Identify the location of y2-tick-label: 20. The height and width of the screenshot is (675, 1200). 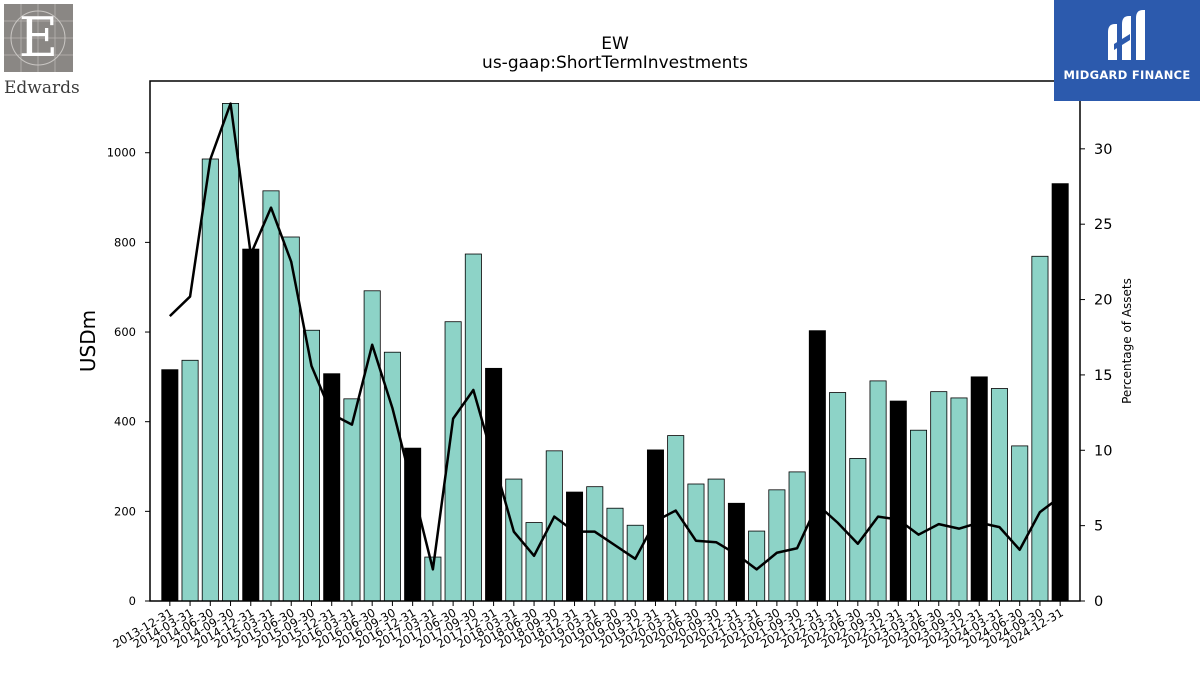
(1103, 301).